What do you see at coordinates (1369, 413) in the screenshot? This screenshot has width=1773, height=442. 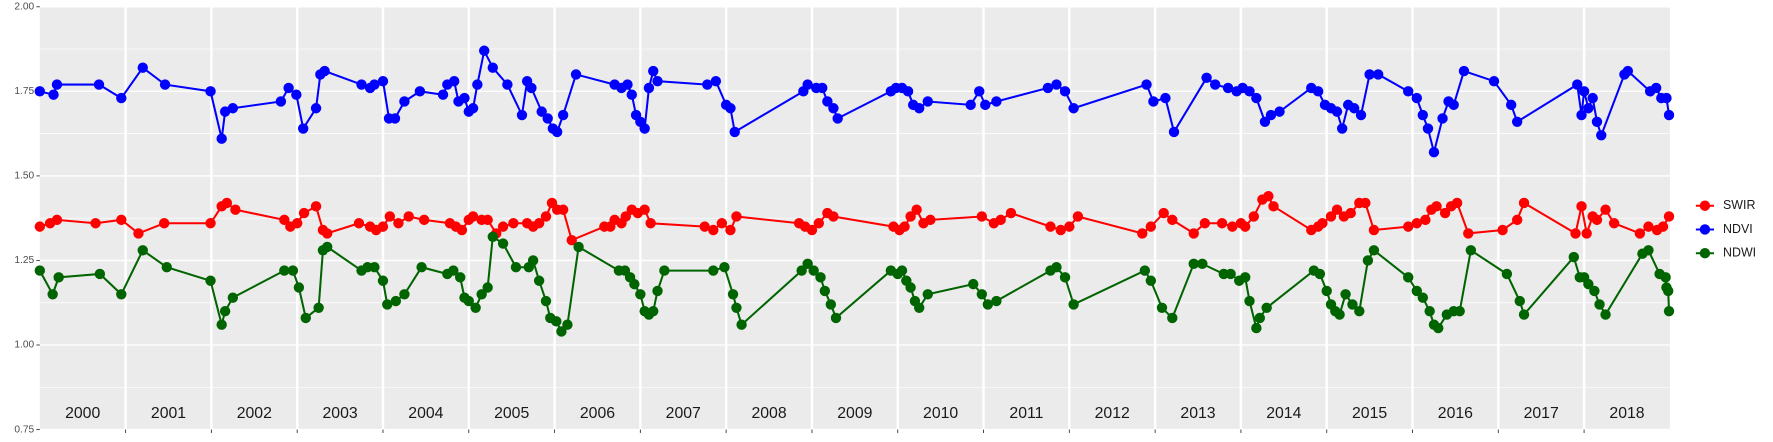 I see `year-label: 2015` at bounding box center [1369, 413].